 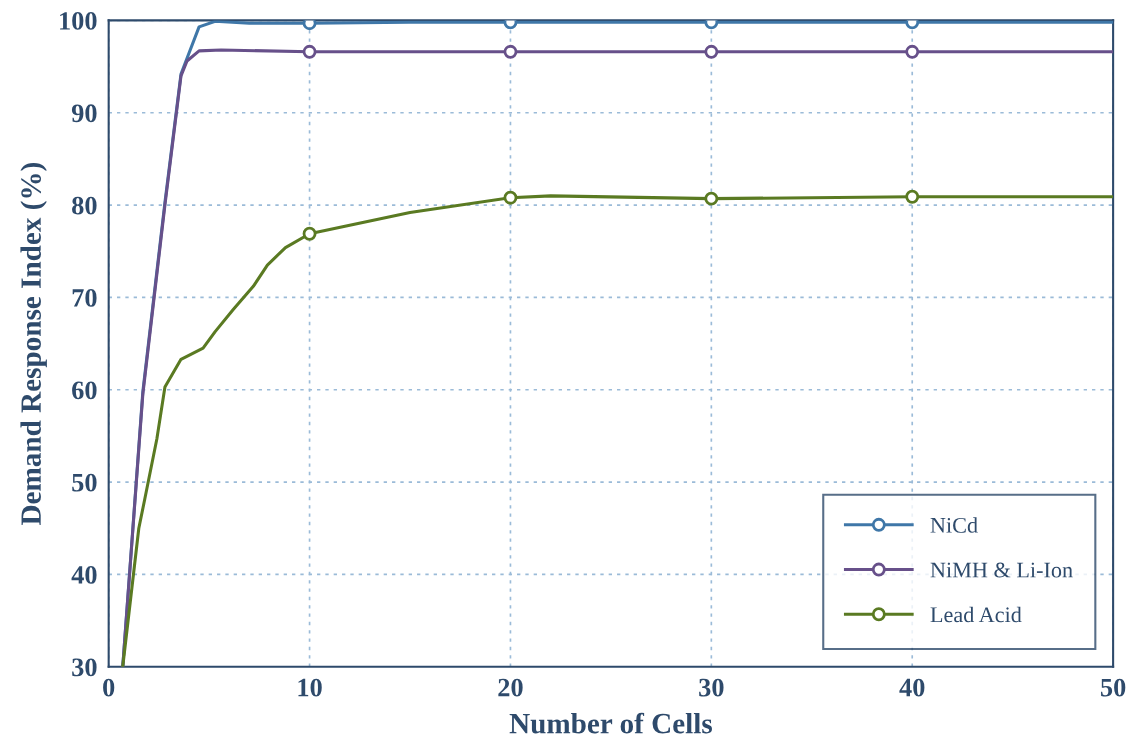 What do you see at coordinates (109, 687) in the screenshot?
I see `x-tick-label: 0` at bounding box center [109, 687].